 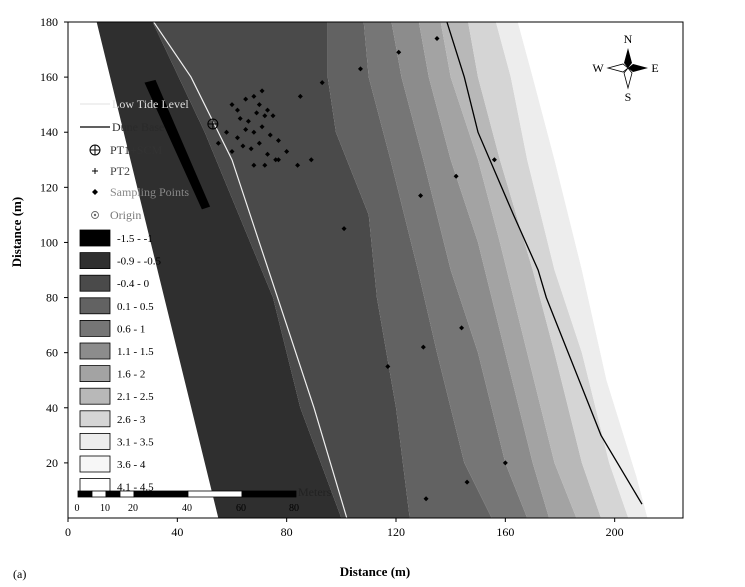 What do you see at coordinates (315, 492) in the screenshot?
I see `scale-unit-label: Meters` at bounding box center [315, 492].